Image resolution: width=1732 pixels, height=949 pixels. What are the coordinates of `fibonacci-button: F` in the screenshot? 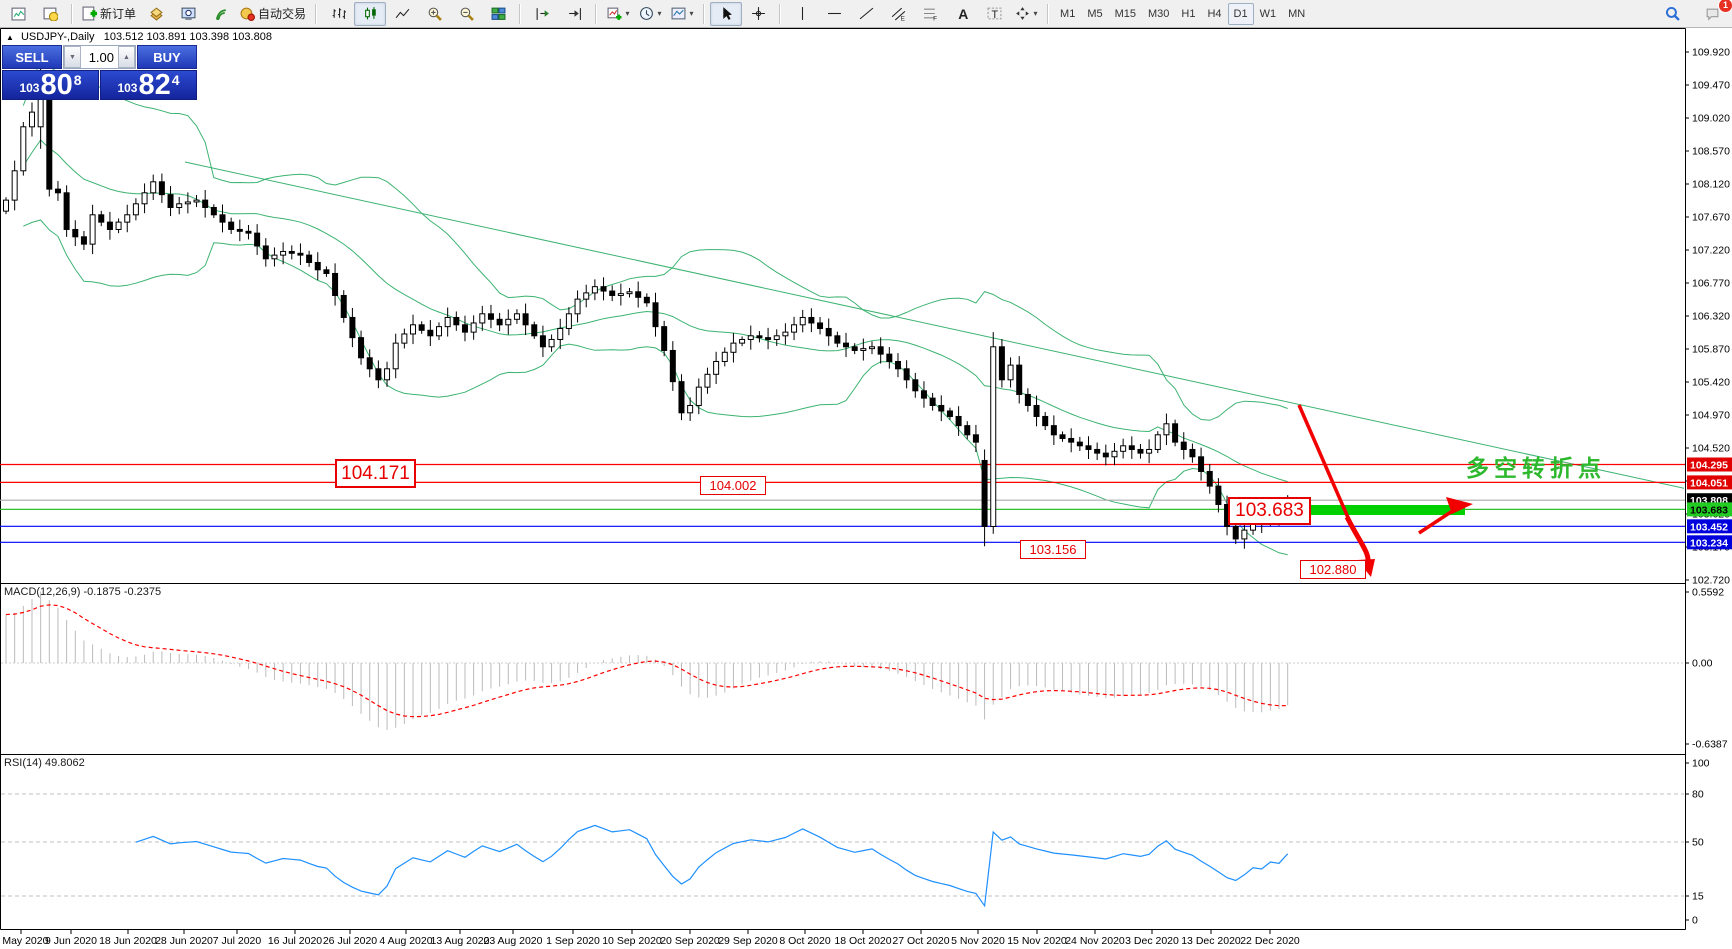 It's located at (930, 14).